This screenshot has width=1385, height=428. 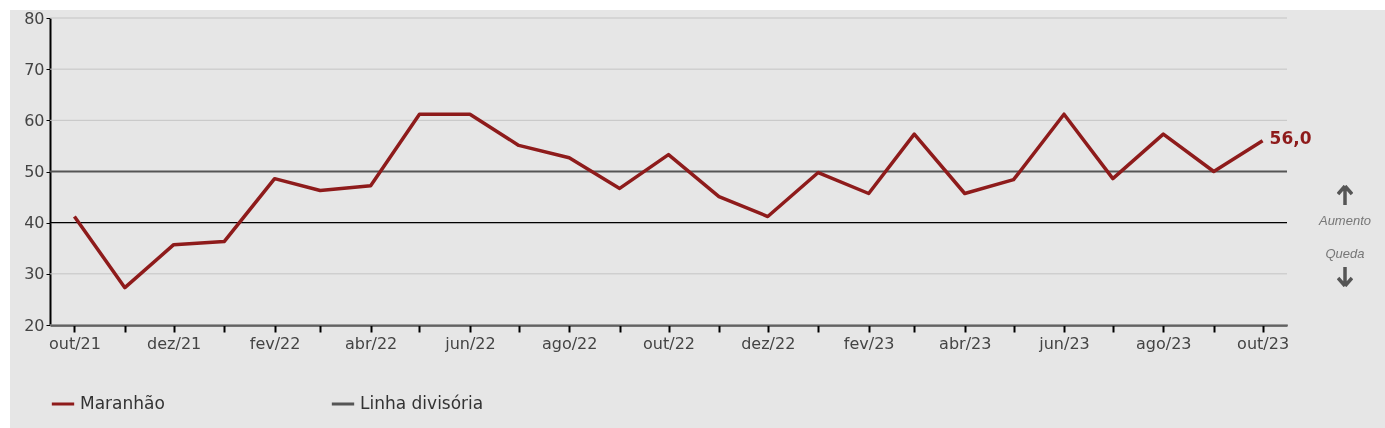 What do you see at coordinates (174, 343) in the screenshot?
I see `x-tick-label: dez/21` at bounding box center [174, 343].